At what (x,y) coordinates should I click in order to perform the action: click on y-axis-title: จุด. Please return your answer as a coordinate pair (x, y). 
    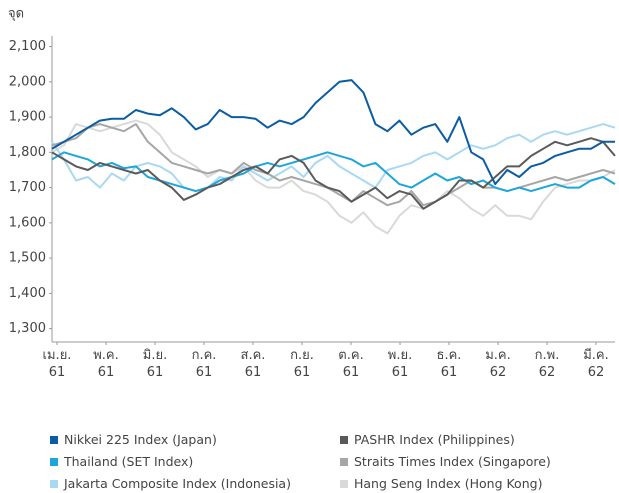
    Looking at the image, I should click on (16, 14).